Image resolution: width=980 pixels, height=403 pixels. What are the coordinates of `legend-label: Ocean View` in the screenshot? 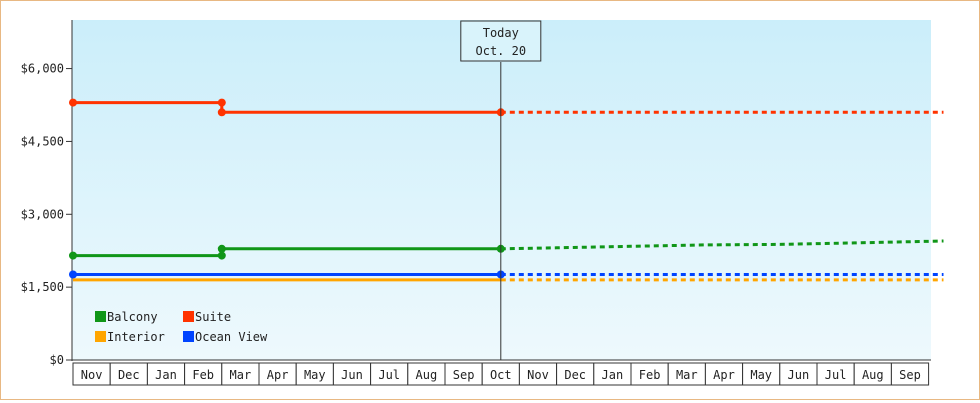 It's located at (231, 337).